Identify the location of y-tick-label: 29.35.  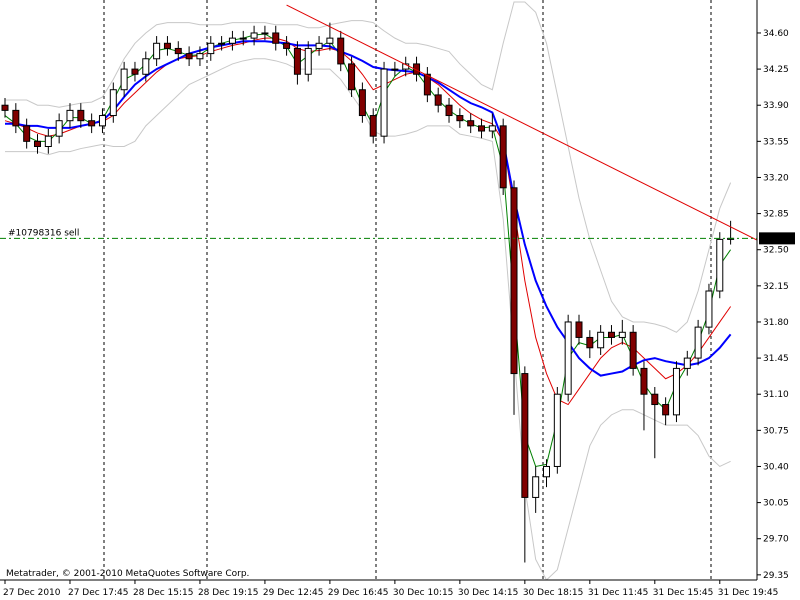
(776, 576).